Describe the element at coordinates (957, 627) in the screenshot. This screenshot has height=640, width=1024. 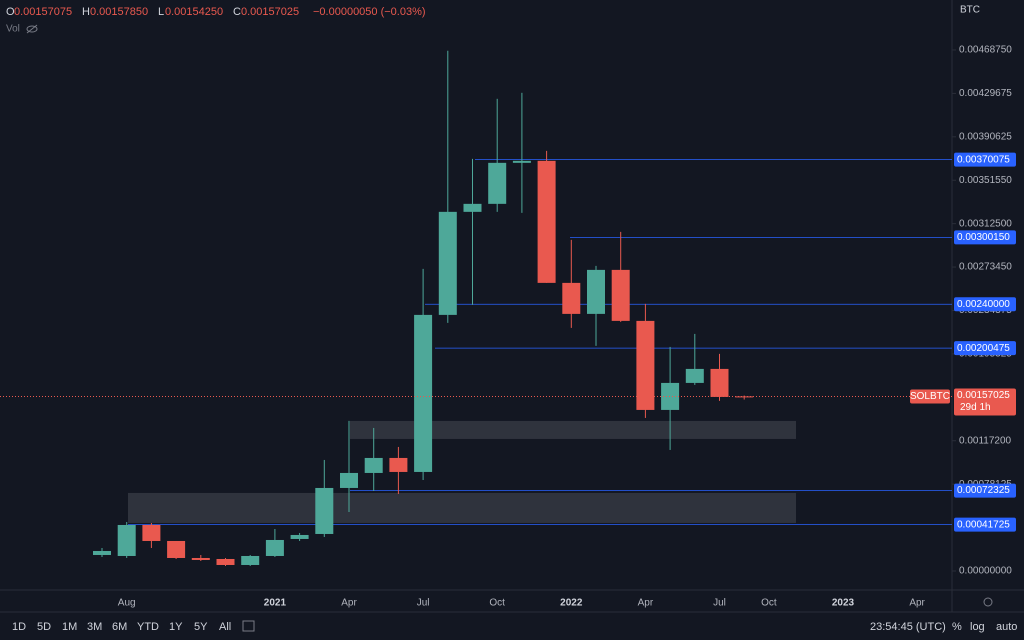
I see `percent-toggle: %` at that location.